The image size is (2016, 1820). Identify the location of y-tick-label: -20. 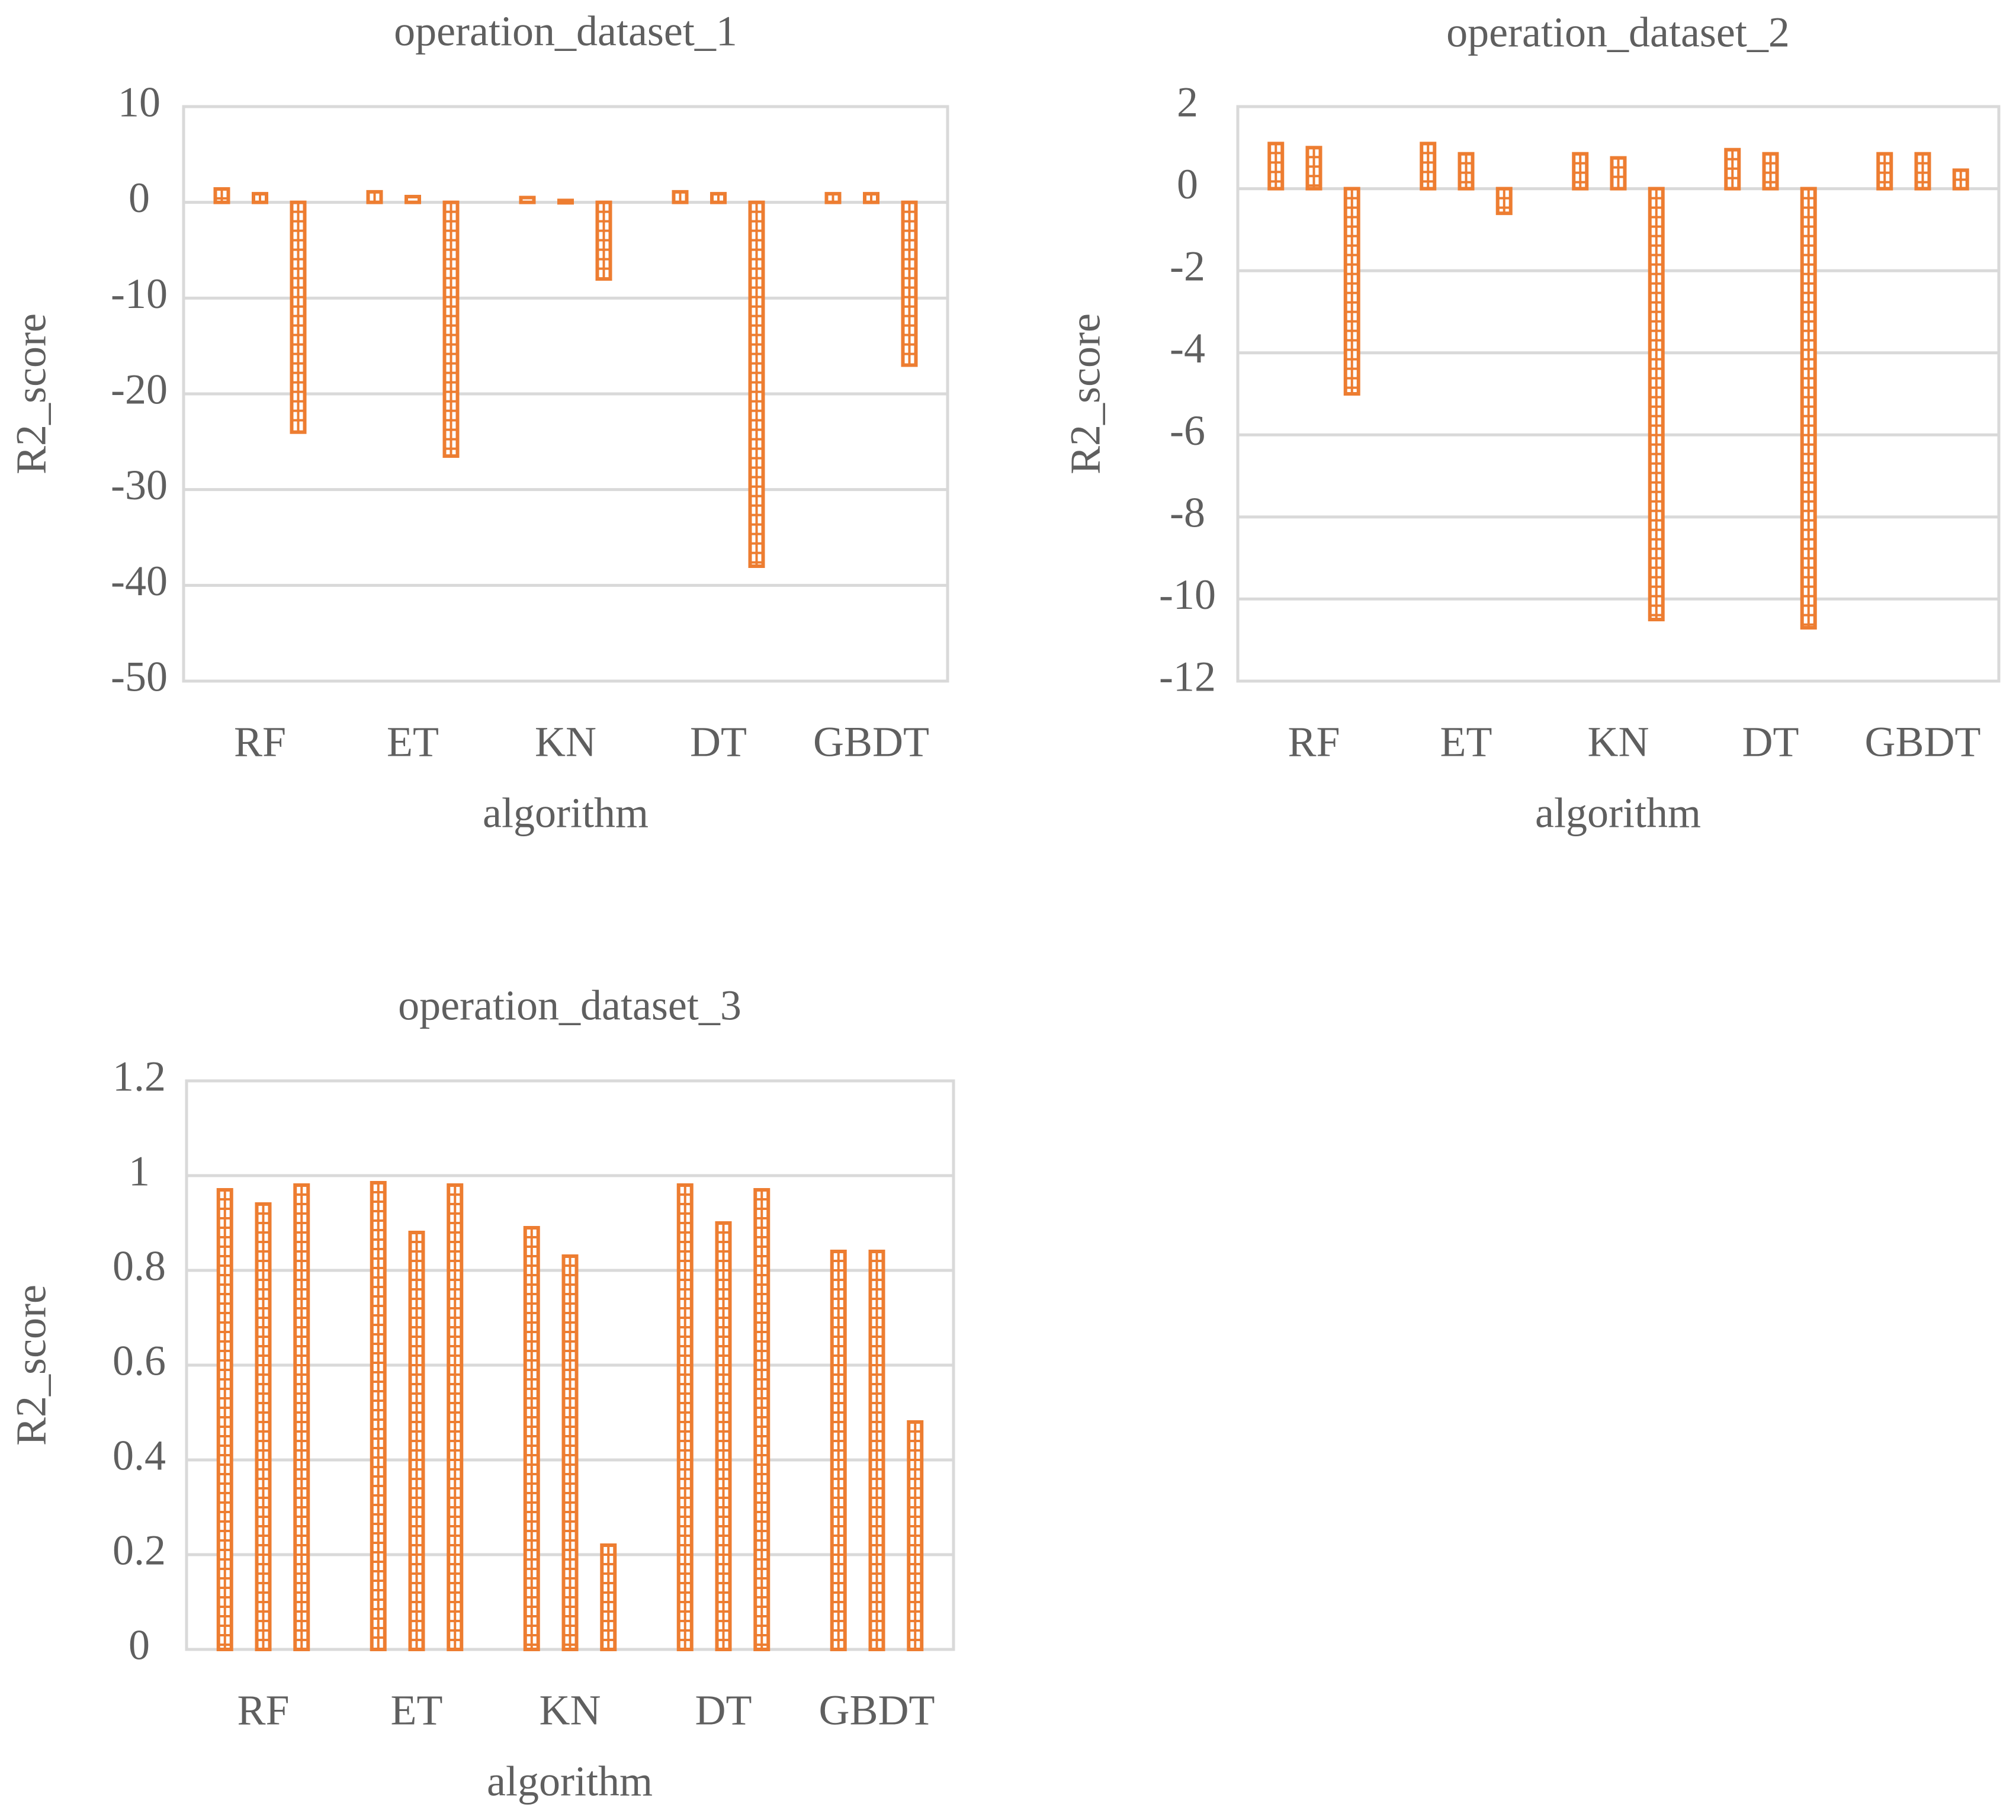
(139, 389).